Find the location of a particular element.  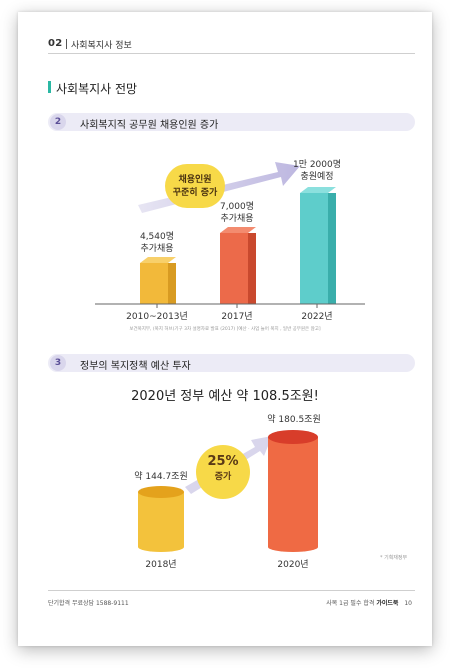

subsection-3-number: 3 is located at coordinates (58, 363).